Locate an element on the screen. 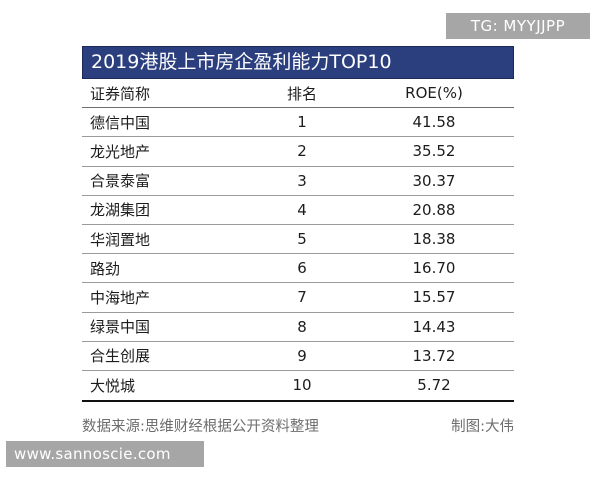 The width and height of the screenshot is (600, 480). table-row: 路劲 6 16.70 is located at coordinates (298, 269).